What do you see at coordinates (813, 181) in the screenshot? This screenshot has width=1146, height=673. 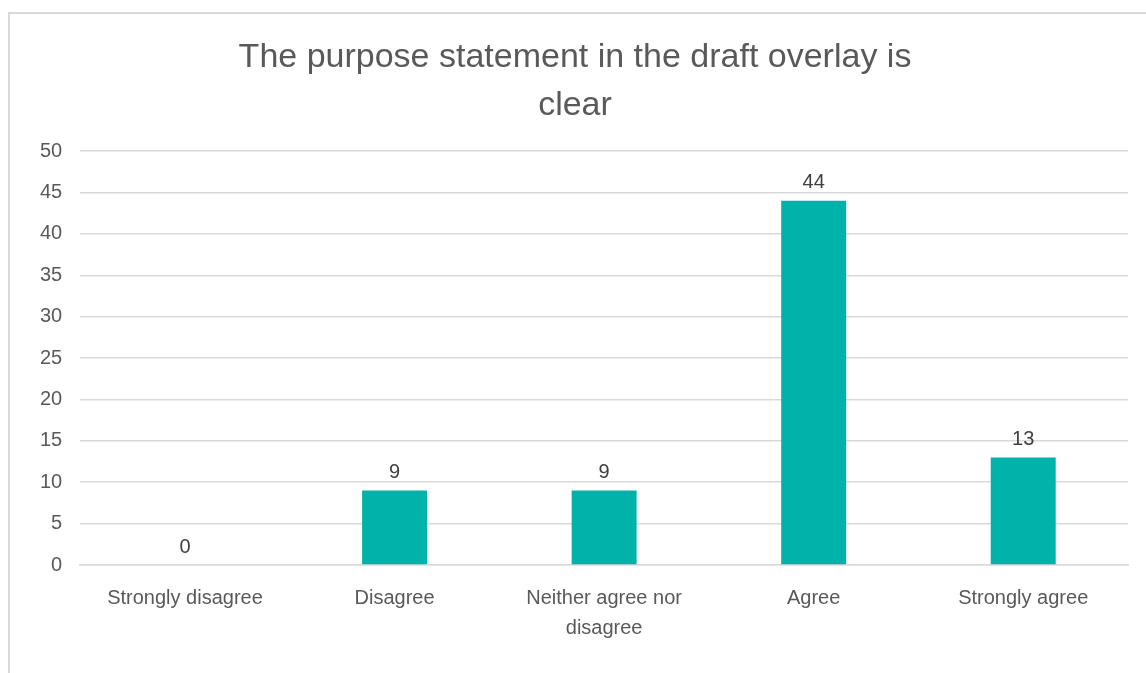 I see `data-label: 44` at bounding box center [813, 181].